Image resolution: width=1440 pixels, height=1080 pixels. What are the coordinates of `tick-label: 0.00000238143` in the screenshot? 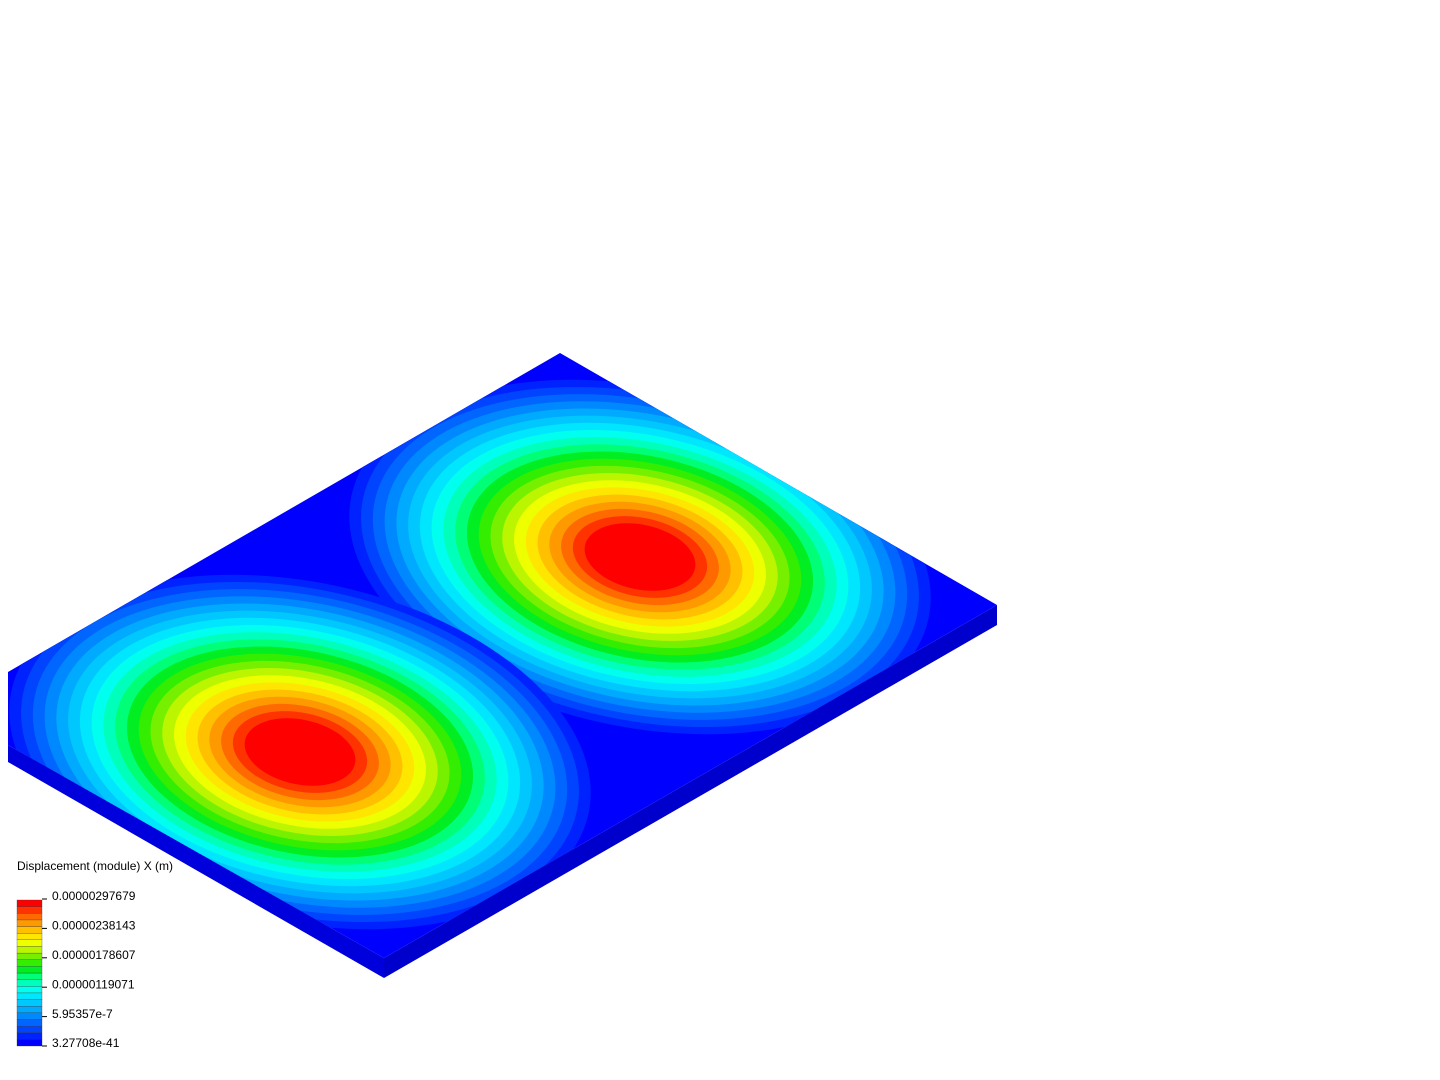 It's located at (94, 926).